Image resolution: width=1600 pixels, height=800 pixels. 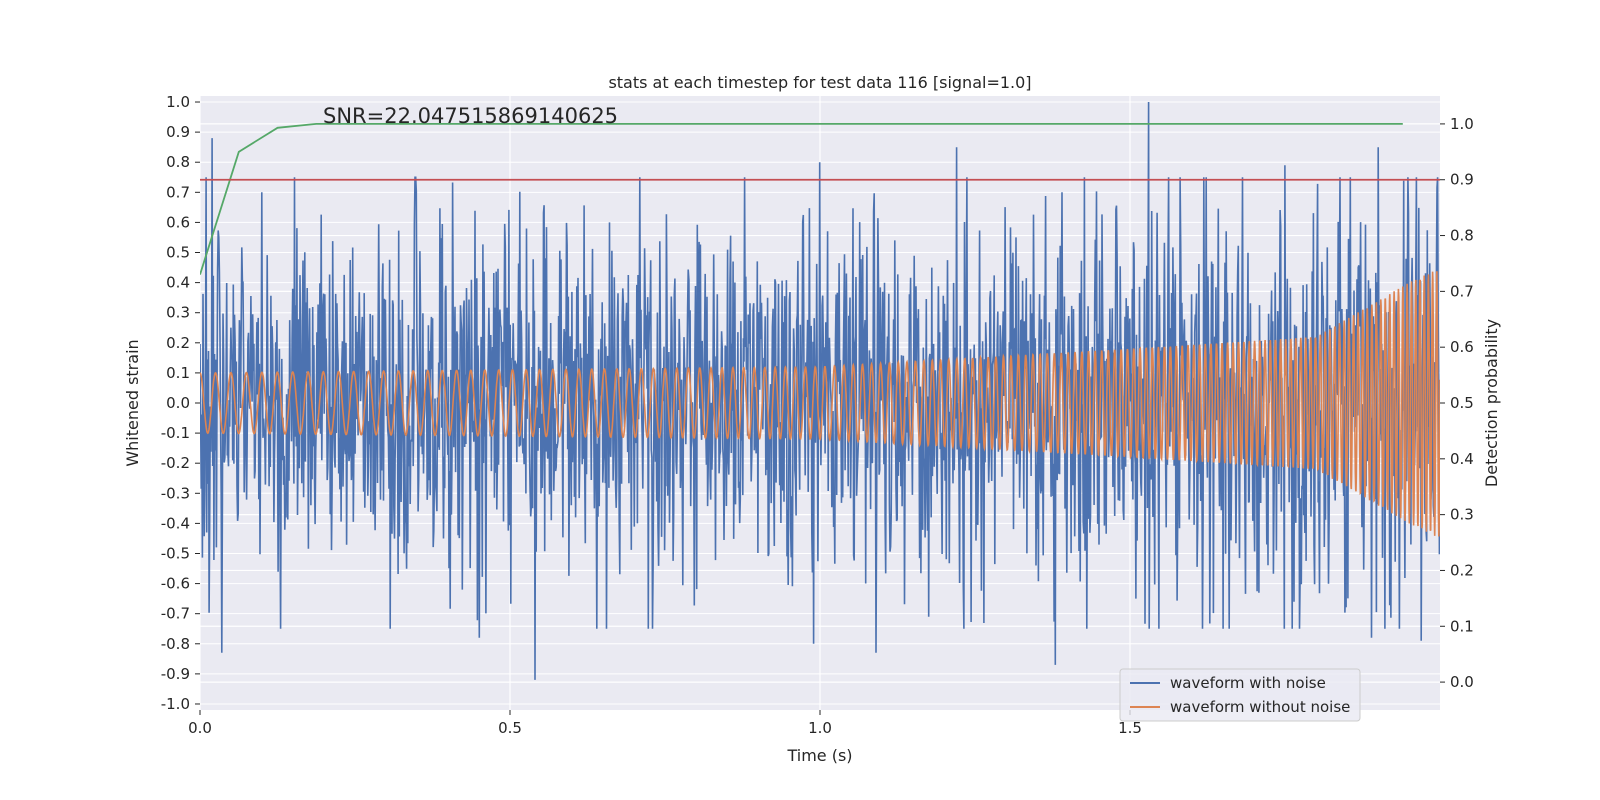 I want to click on y-tick-label: -0.1, so click(x=175, y=433).